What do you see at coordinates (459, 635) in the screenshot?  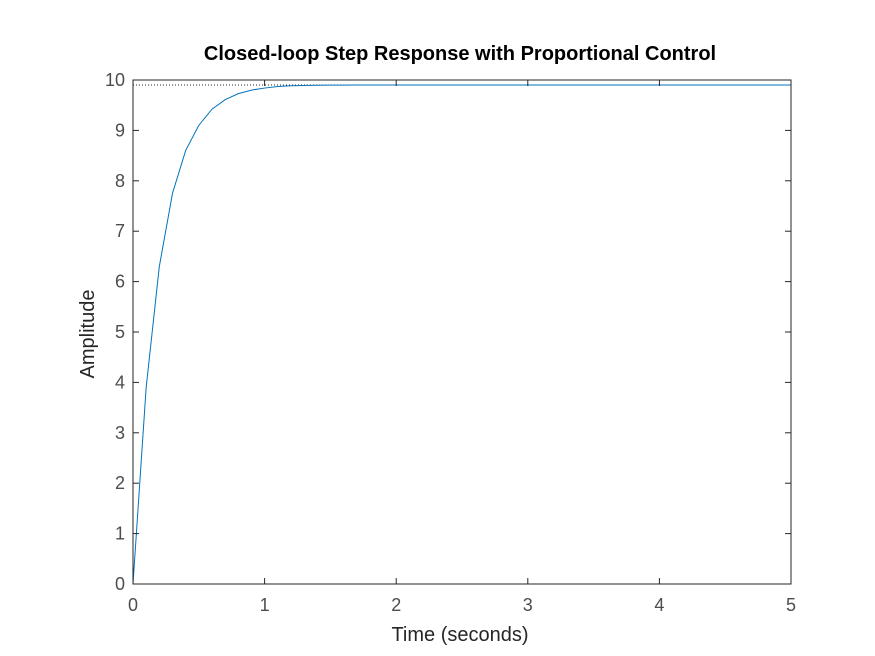 I see `x-axis-label: Time (seconds)` at bounding box center [459, 635].